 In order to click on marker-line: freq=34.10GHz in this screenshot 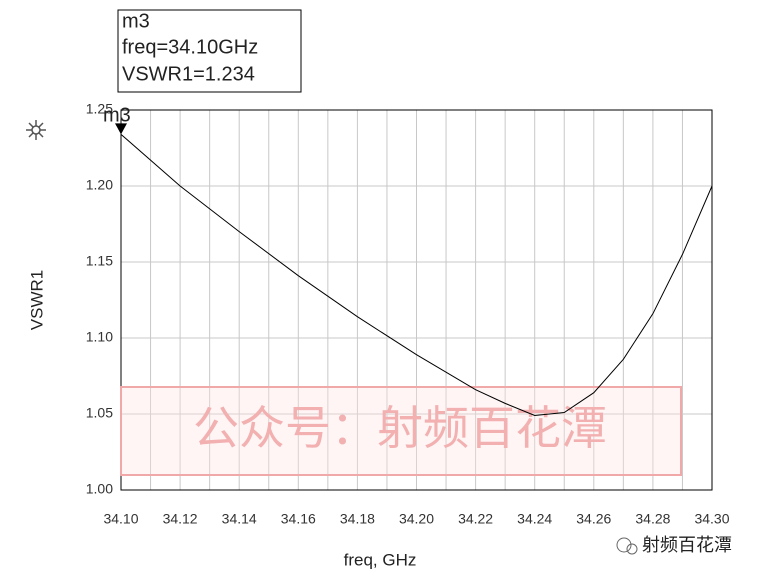, I will do `click(190, 47)`.